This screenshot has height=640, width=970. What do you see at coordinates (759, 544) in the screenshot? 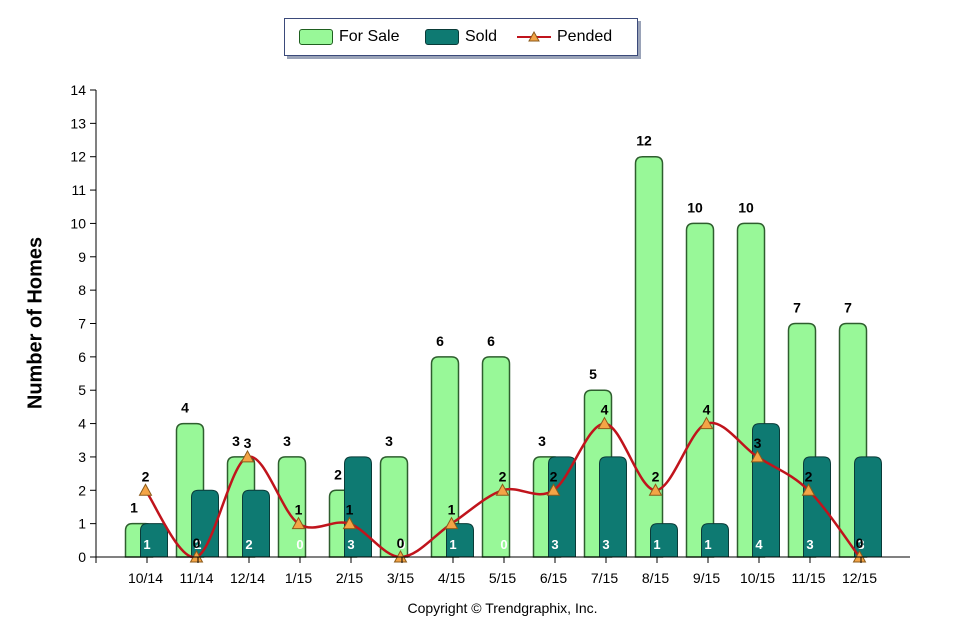
I see `sold-value-label: 4` at bounding box center [759, 544].